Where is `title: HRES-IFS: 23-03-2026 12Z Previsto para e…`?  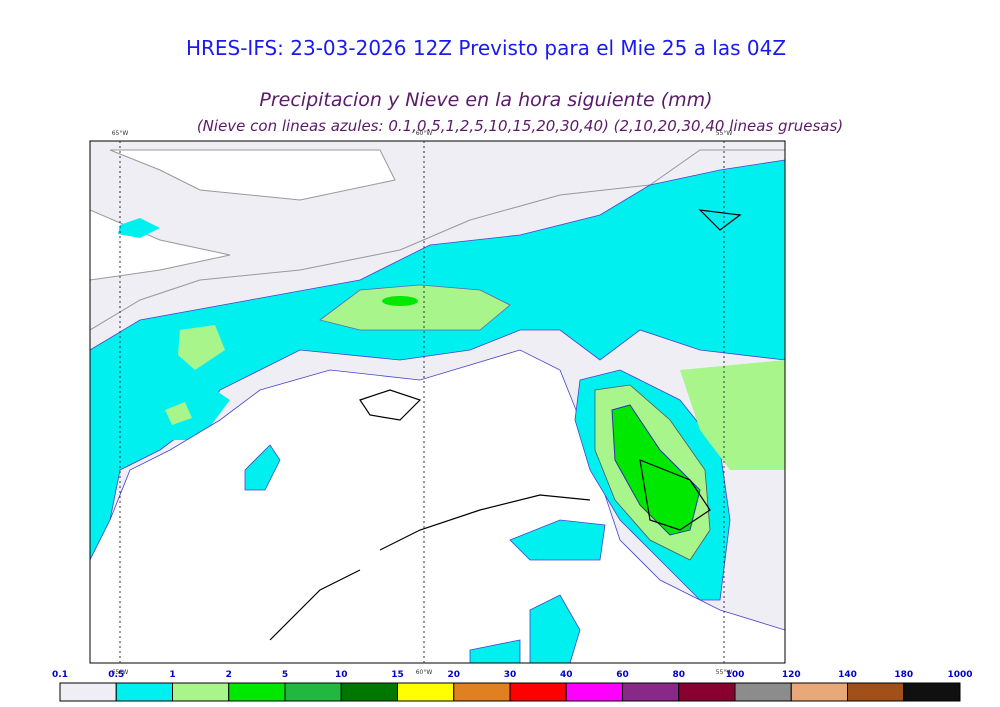 title: HRES-IFS: 23-03-2026 12Z Previsto para e… is located at coordinates (486, 48).